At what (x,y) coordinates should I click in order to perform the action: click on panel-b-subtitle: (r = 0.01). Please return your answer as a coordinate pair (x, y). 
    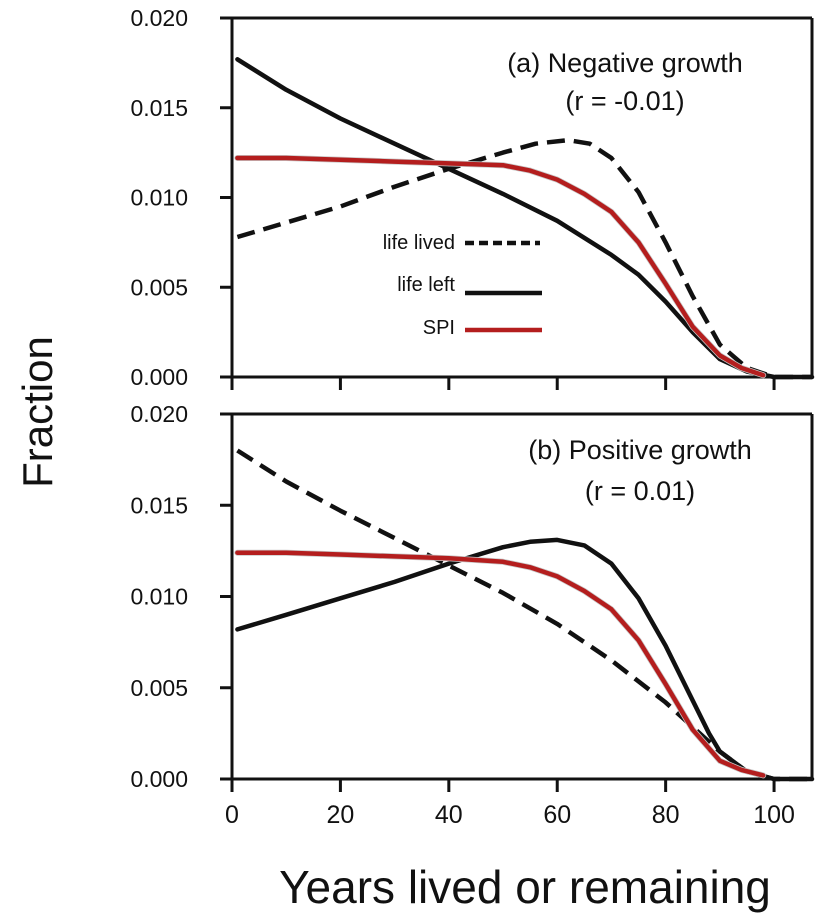
    Looking at the image, I should click on (640, 491).